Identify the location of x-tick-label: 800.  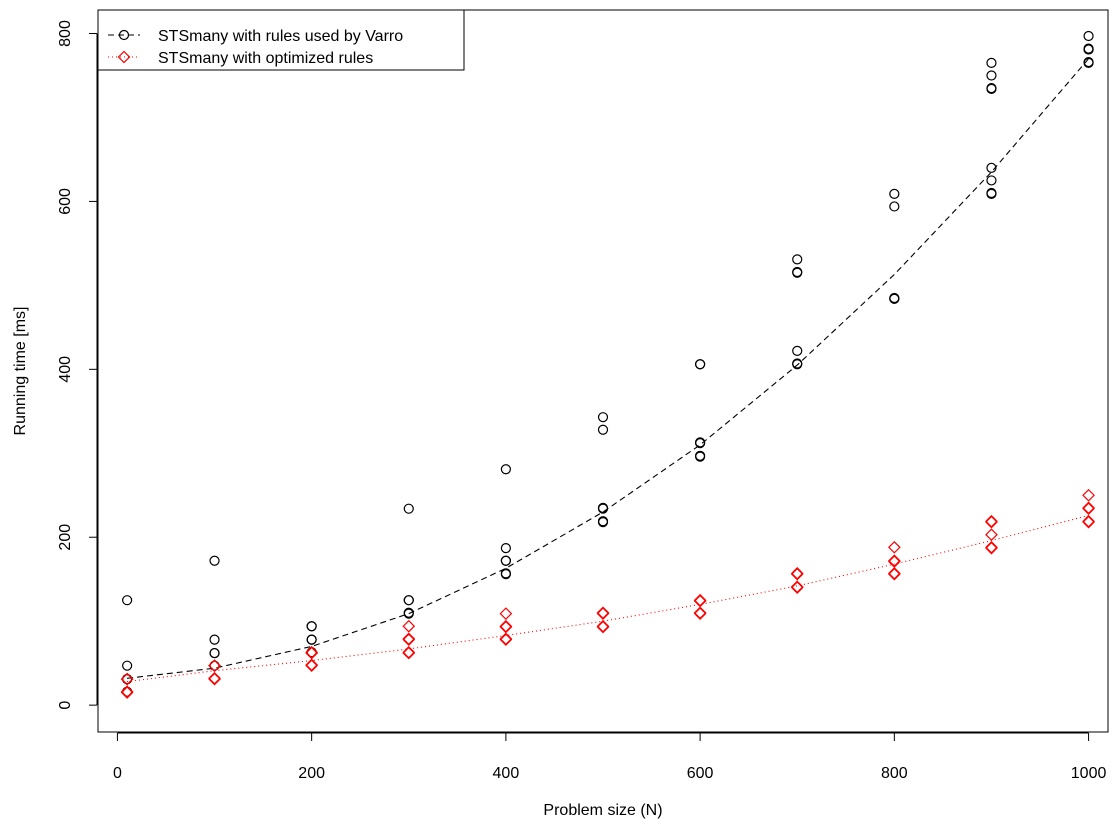
(894, 773).